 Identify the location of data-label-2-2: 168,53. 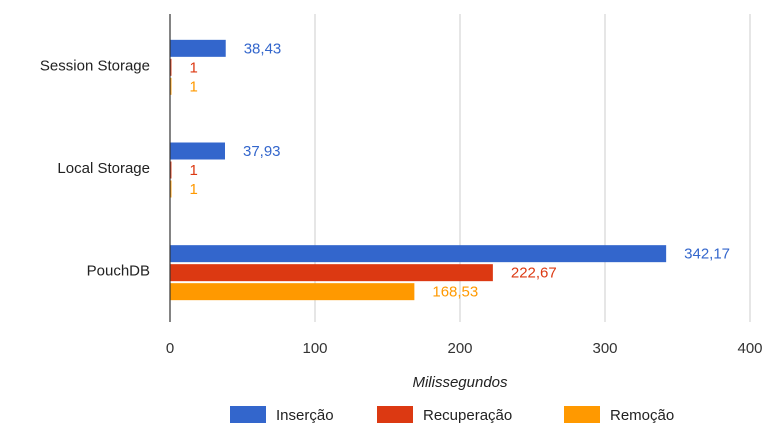
(455, 292).